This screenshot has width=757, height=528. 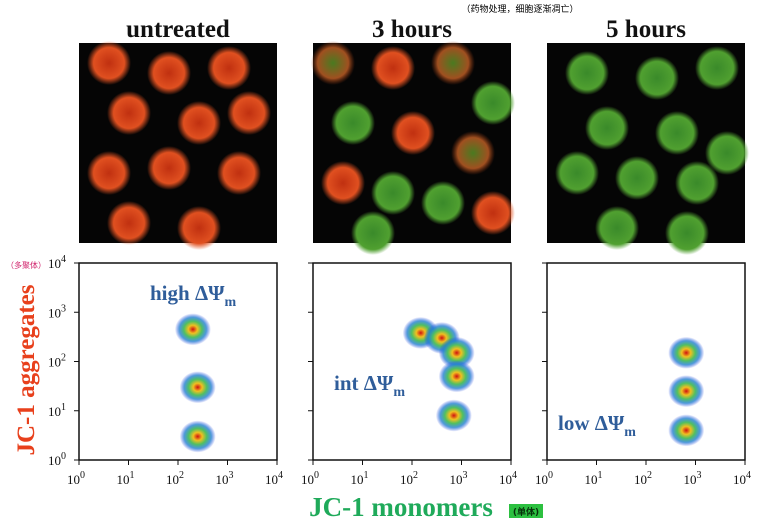 I want to click on y-tick-label: 10⁴, so click(x=57, y=262).